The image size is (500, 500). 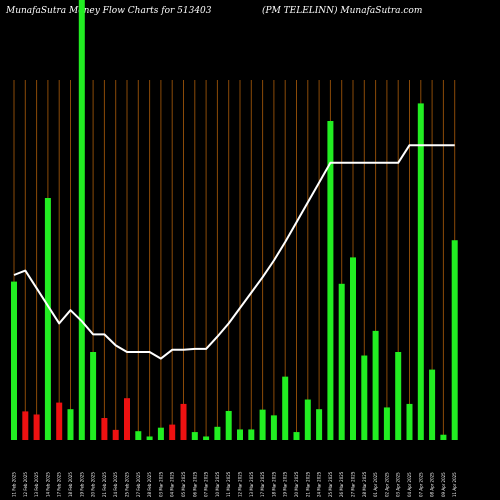 I want to click on x-tick-label: 19 Mar 2025, so click(x=285, y=484).